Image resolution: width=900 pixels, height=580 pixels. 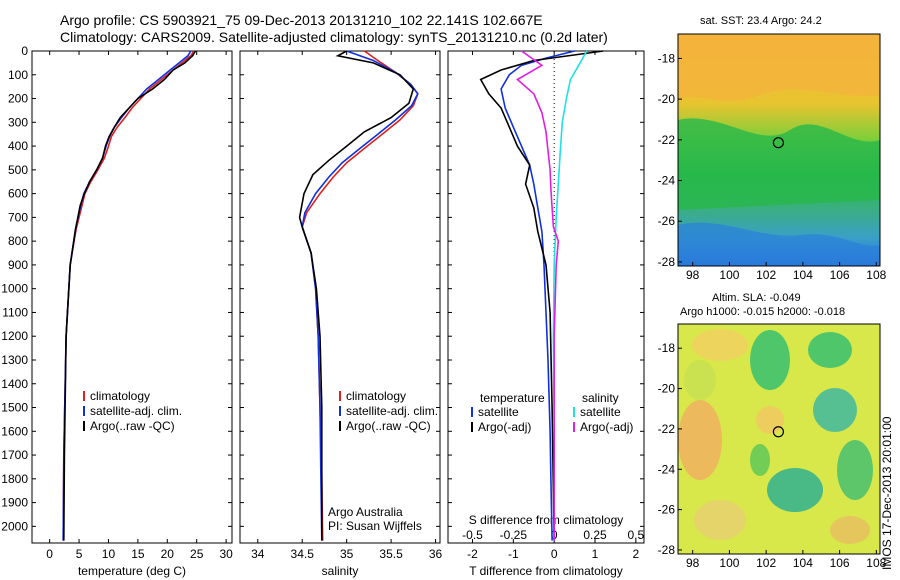 What do you see at coordinates (347, 554) in the screenshot?
I see `x-tick-label: 35` at bounding box center [347, 554].